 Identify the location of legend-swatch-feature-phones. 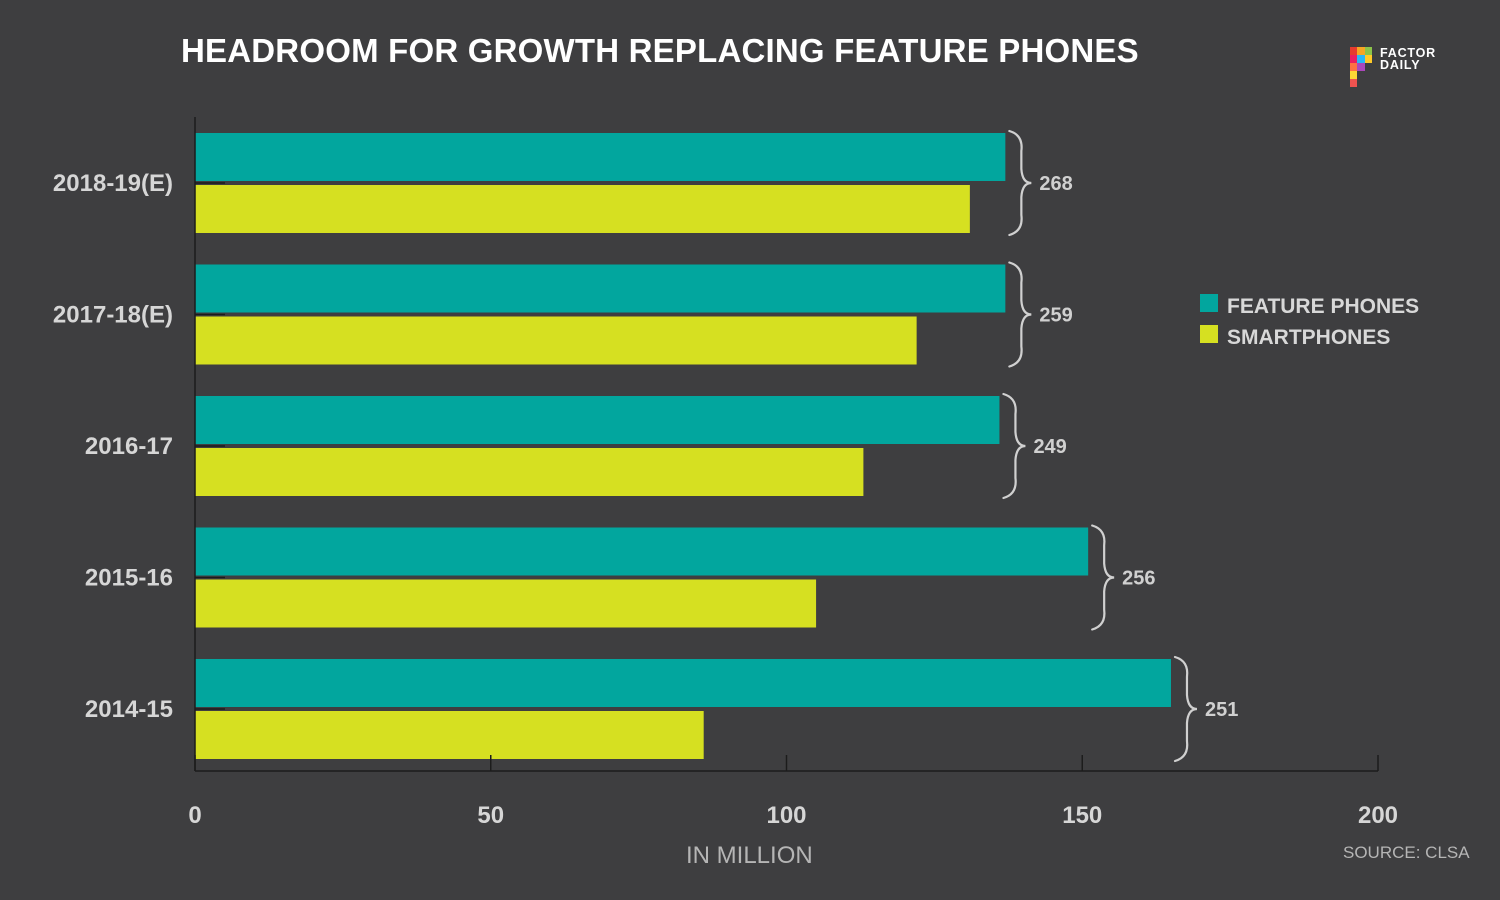
(1209, 302).